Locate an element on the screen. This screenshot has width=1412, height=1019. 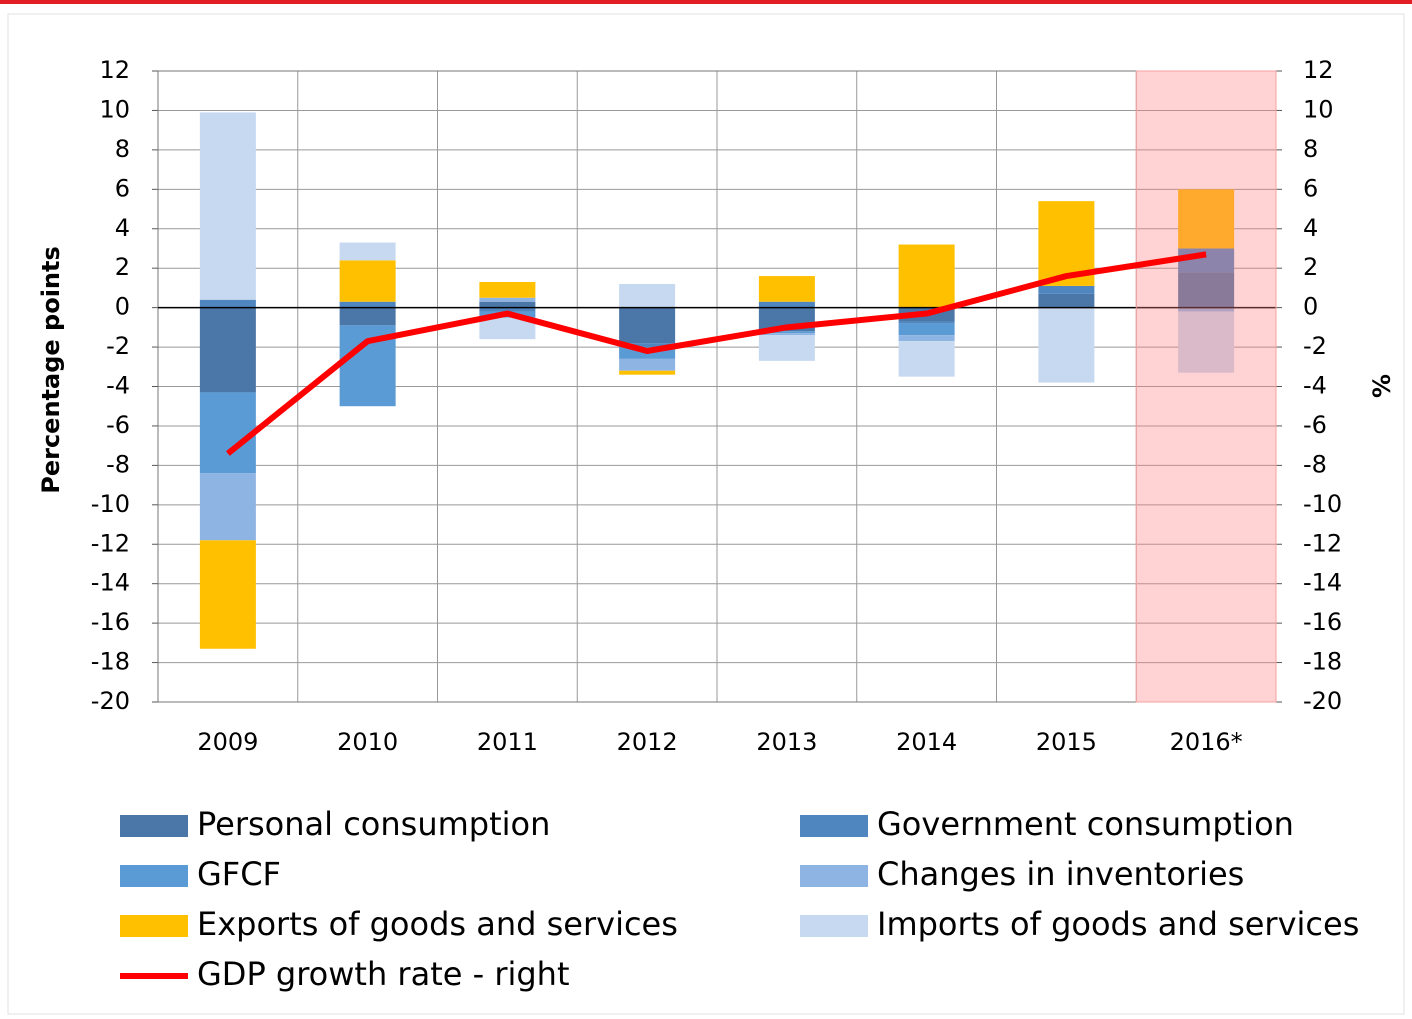
y-tick-label: -18 is located at coordinates (110, 662).